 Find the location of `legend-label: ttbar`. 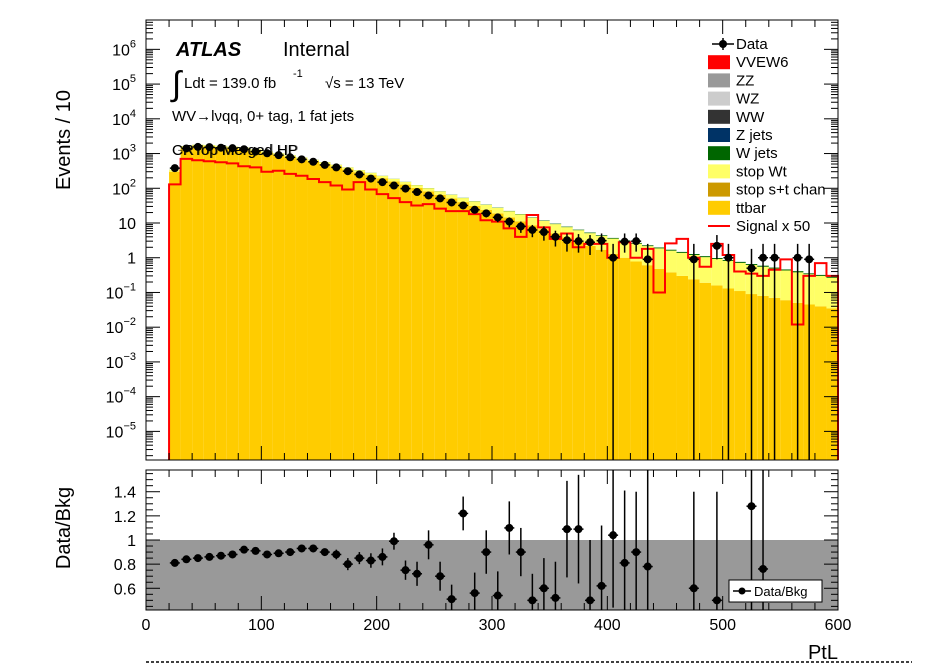

legend-label: ttbar is located at coordinates (751, 208).